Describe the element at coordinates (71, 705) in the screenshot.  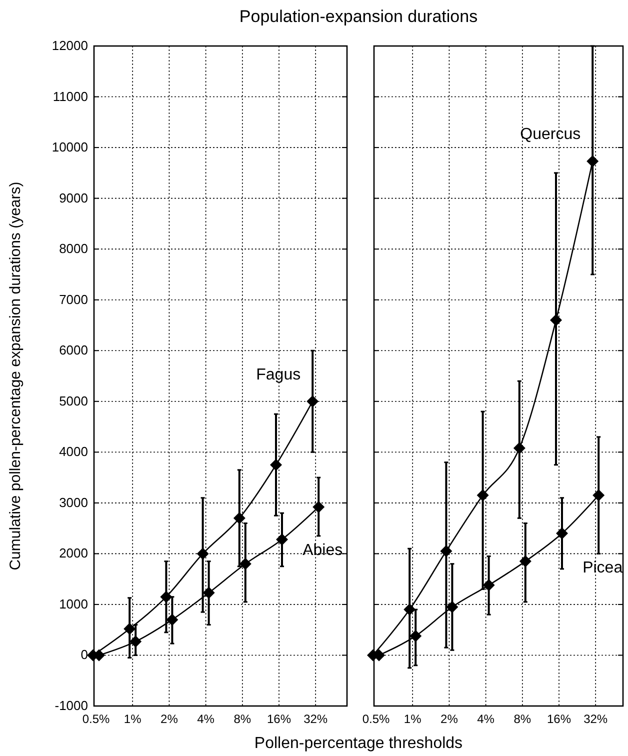
I see `y-tick-label: -1000` at that location.